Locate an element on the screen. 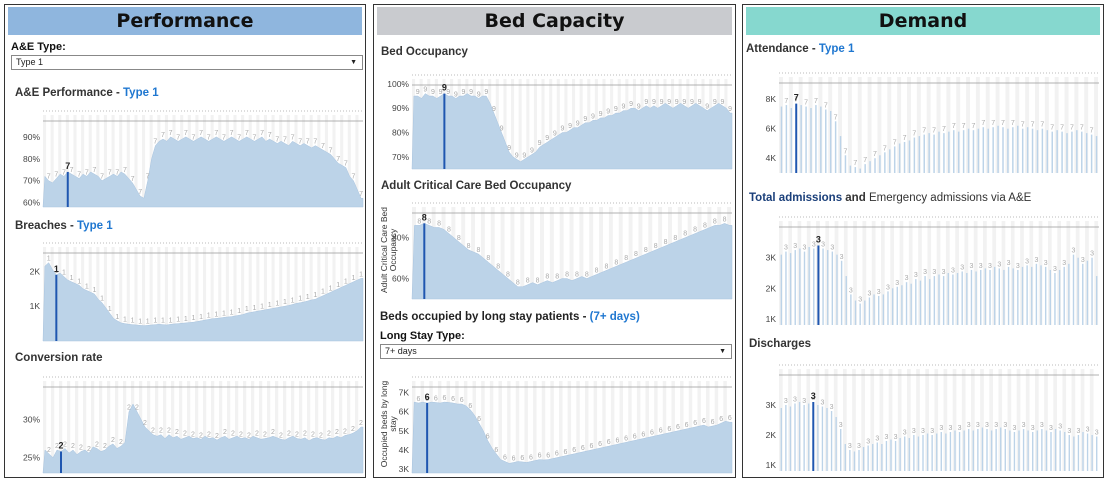  ae-type-select: Type 1 ▼ is located at coordinates (187, 62).